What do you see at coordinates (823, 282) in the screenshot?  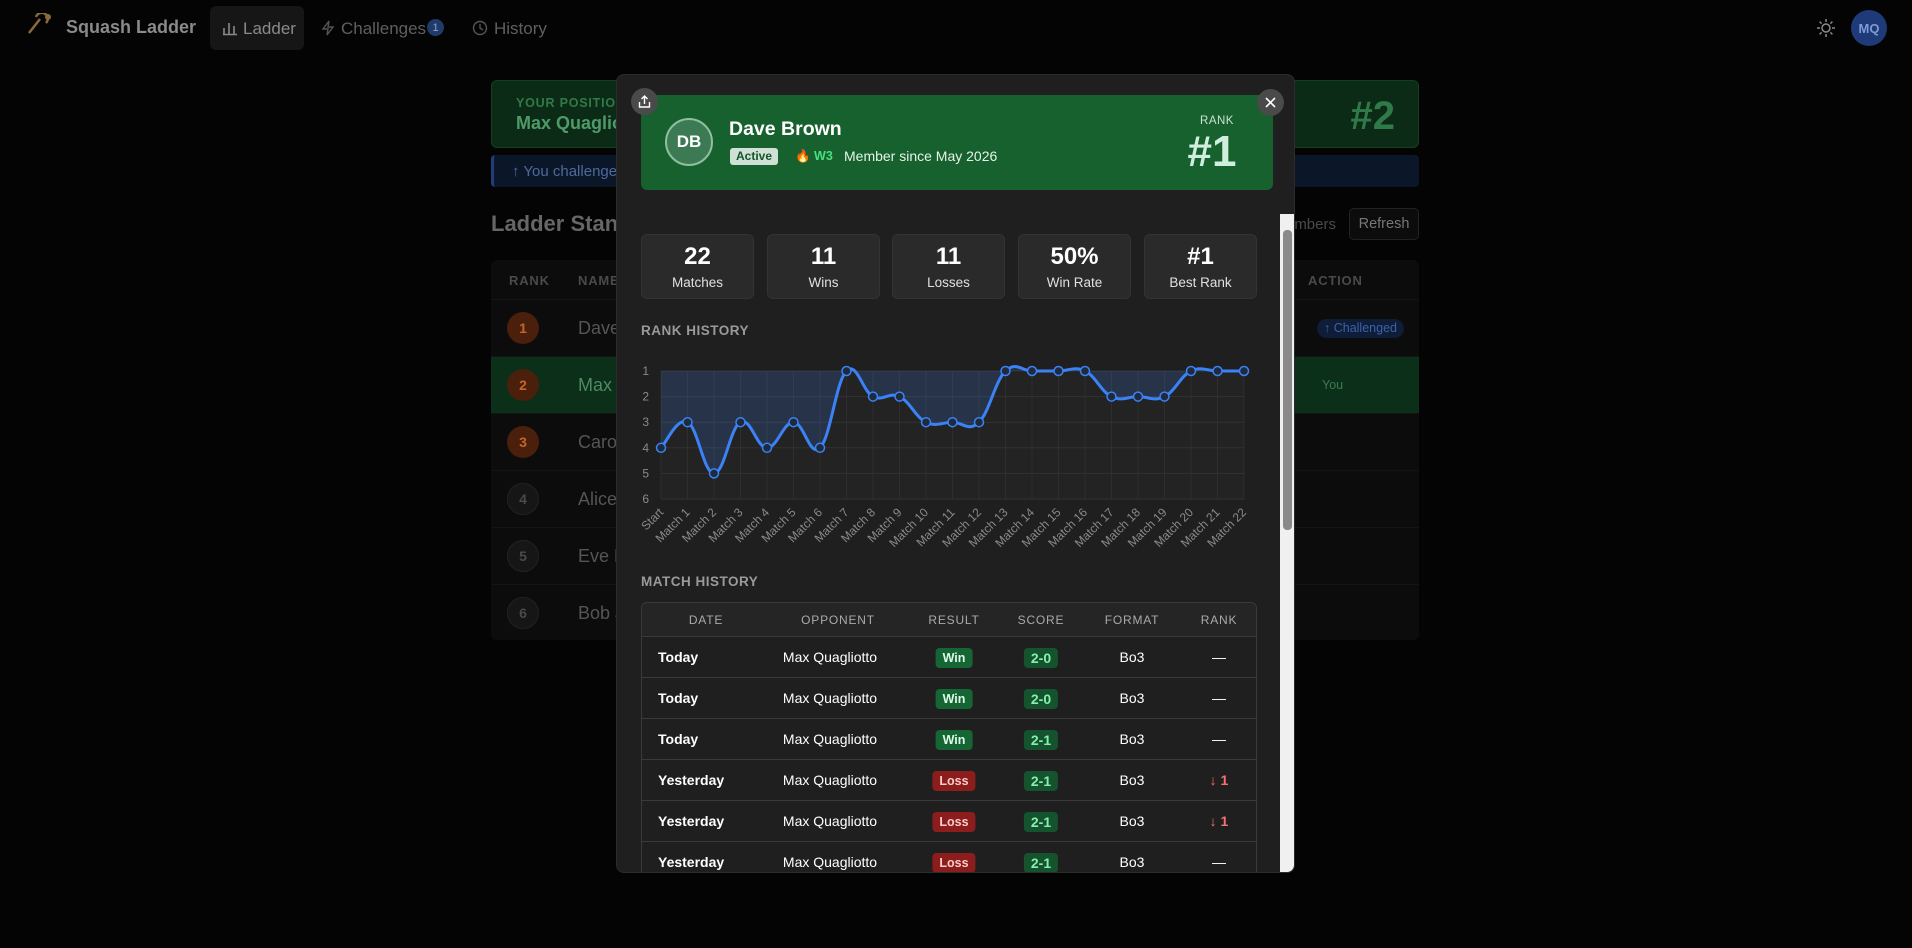 I see `stat-label: Wins` at bounding box center [823, 282].